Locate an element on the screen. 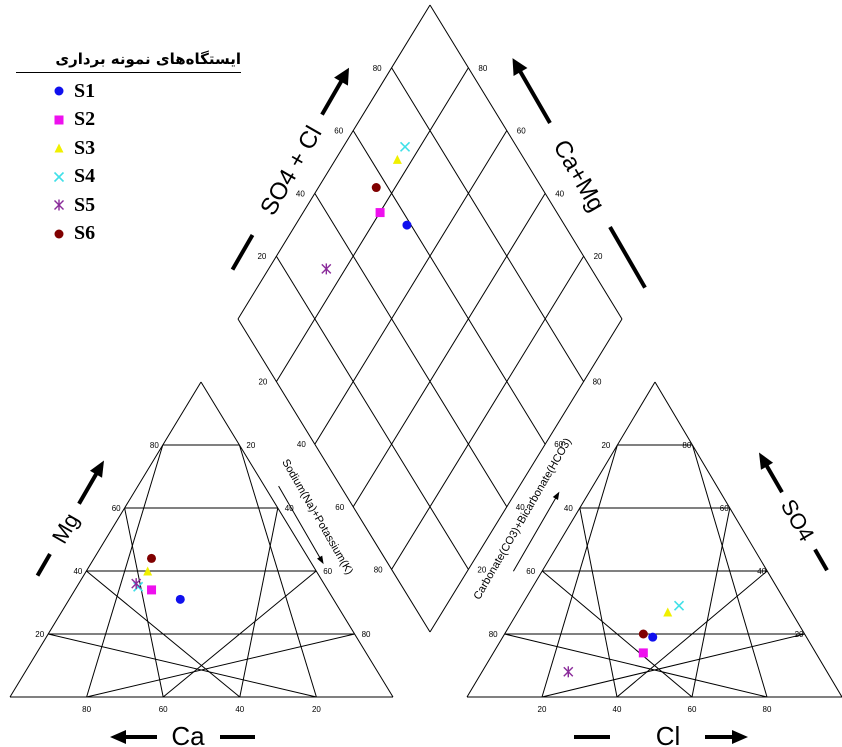 This screenshot has width=842, height=747. cl-axis-label: Cl is located at coordinates (668, 734).